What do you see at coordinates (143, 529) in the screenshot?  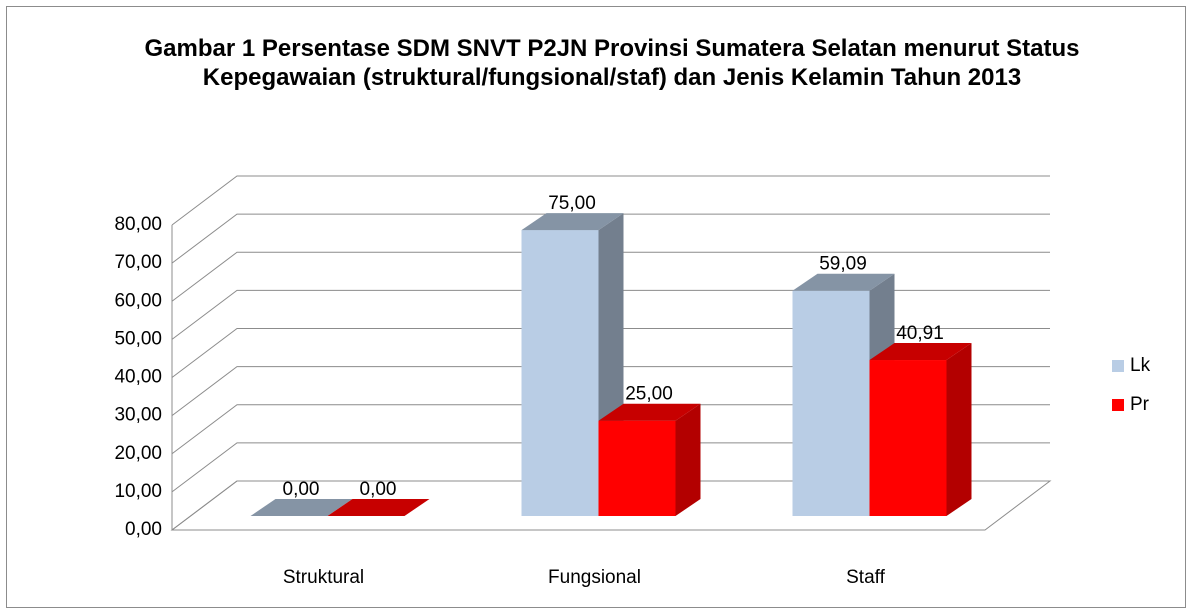 I see `y-tick-label: 0,00` at bounding box center [143, 529].